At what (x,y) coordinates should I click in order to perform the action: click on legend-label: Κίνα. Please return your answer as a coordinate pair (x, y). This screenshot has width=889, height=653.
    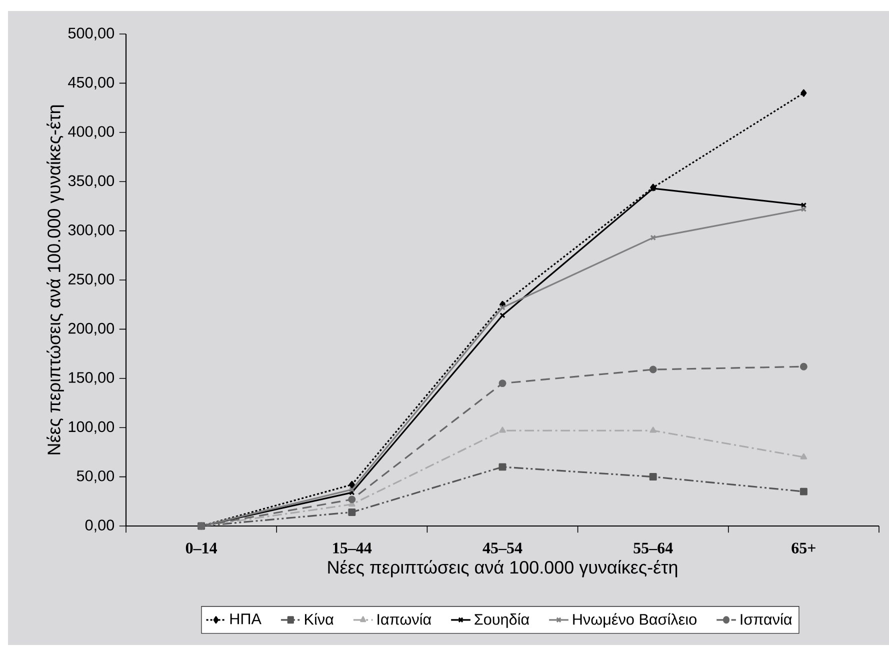
    Looking at the image, I should click on (319, 619).